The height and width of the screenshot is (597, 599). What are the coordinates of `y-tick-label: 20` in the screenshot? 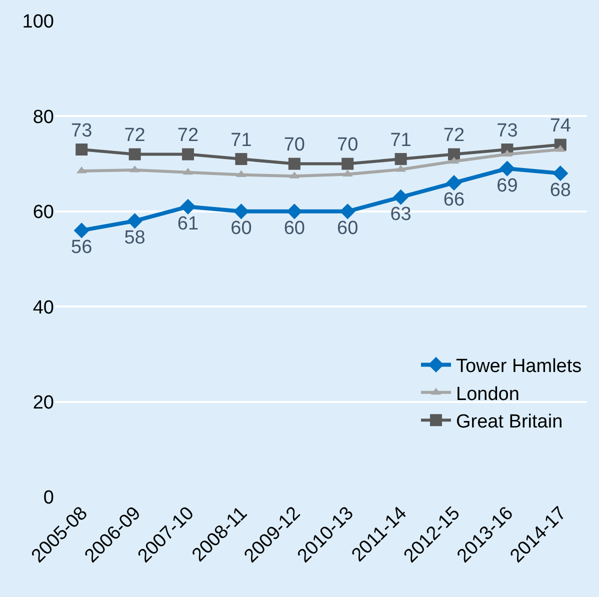 It's located at (43, 403).